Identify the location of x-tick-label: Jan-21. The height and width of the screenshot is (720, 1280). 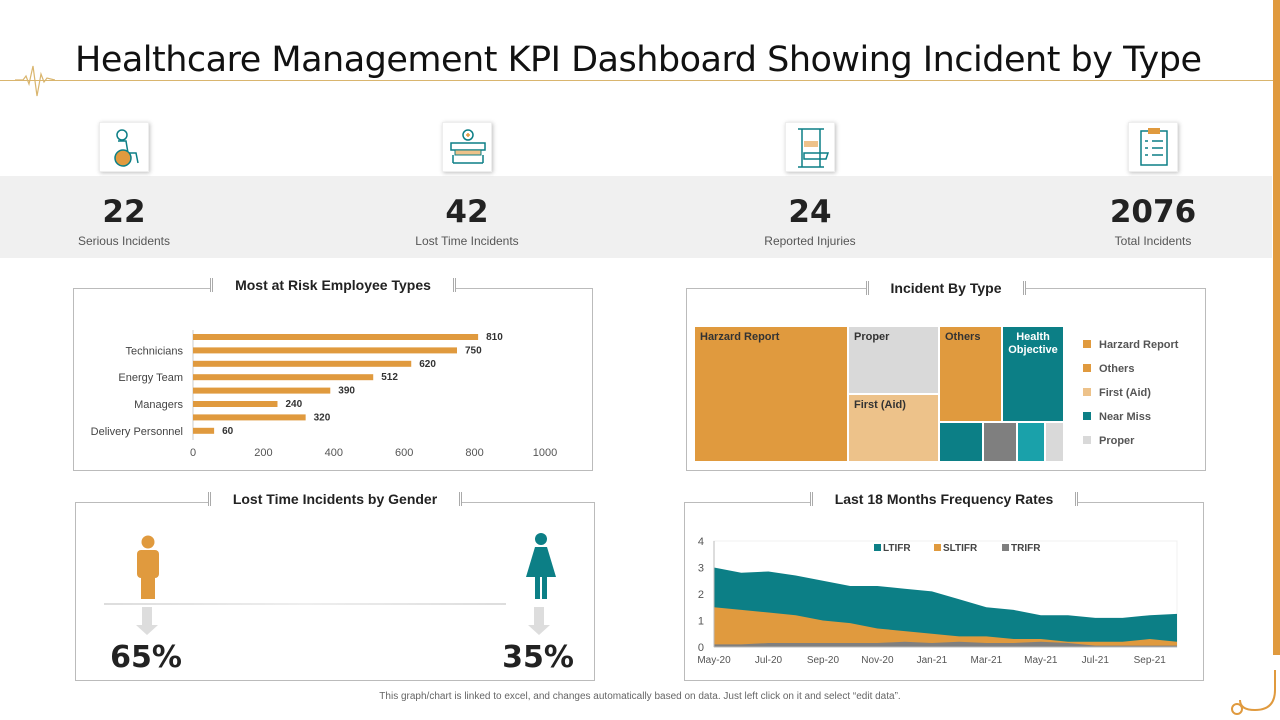
(932, 660).